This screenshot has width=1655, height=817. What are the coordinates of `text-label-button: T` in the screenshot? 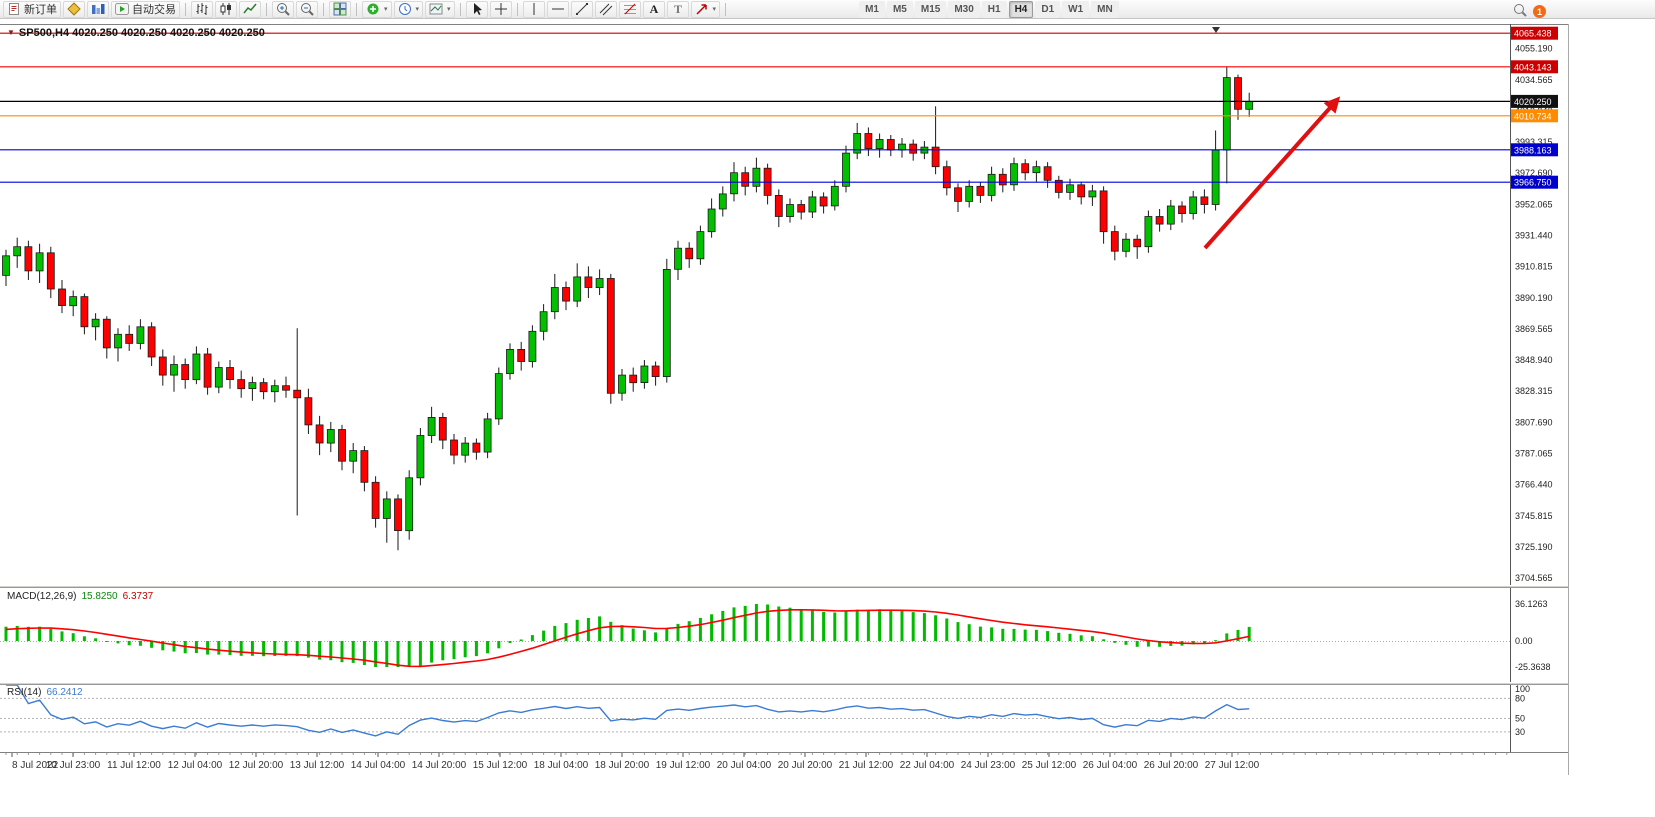 It's located at (677, 9).